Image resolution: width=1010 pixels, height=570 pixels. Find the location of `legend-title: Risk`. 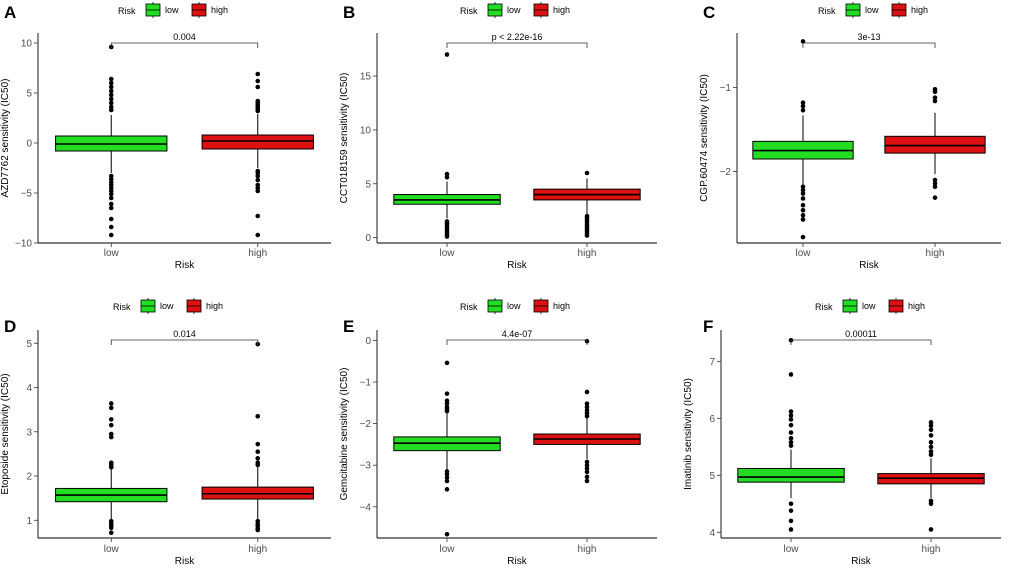

legend-title: Risk is located at coordinates (127, 11).